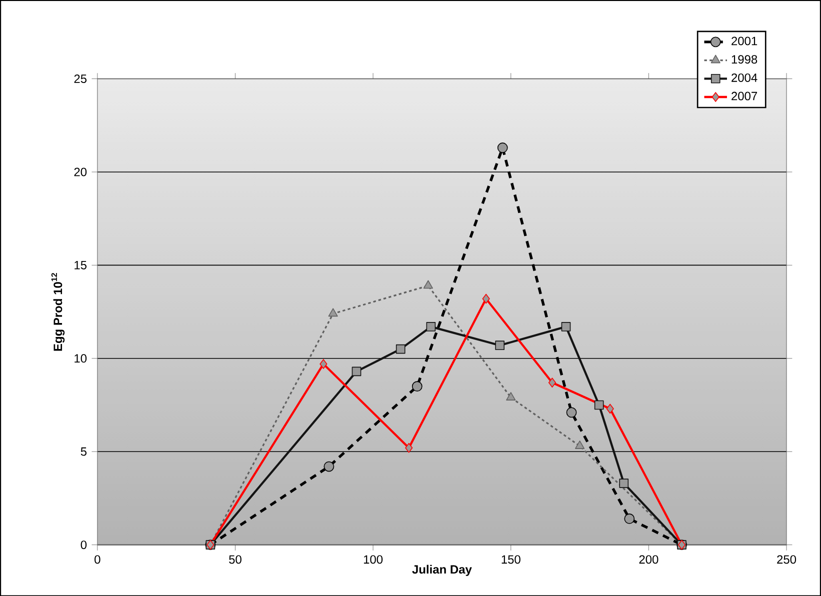  Describe the element at coordinates (97, 559) in the screenshot. I see `x-tick-label: 0` at that location.